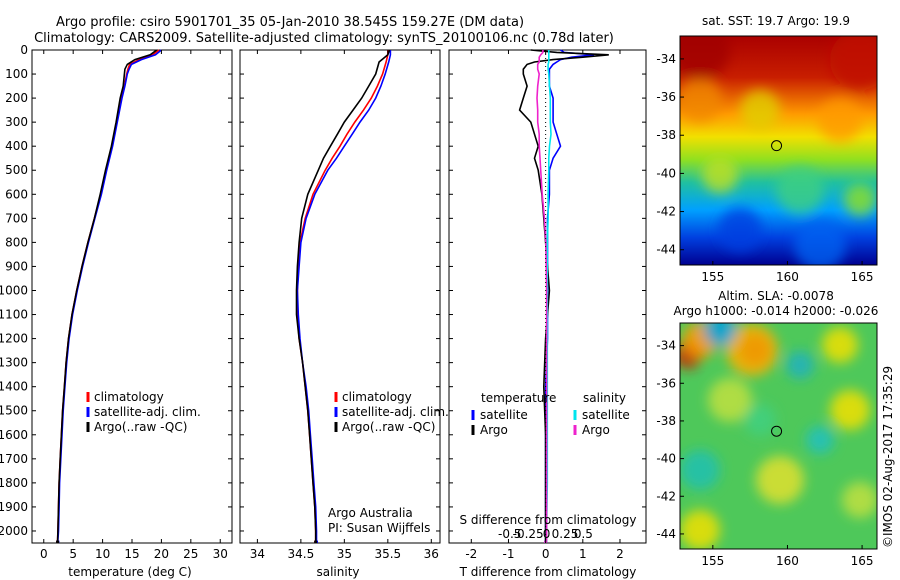  What do you see at coordinates (776, 21) in the screenshot?
I see `sst-map-title: sat. SST: 19.7 Argo: 19.9` at bounding box center [776, 21].